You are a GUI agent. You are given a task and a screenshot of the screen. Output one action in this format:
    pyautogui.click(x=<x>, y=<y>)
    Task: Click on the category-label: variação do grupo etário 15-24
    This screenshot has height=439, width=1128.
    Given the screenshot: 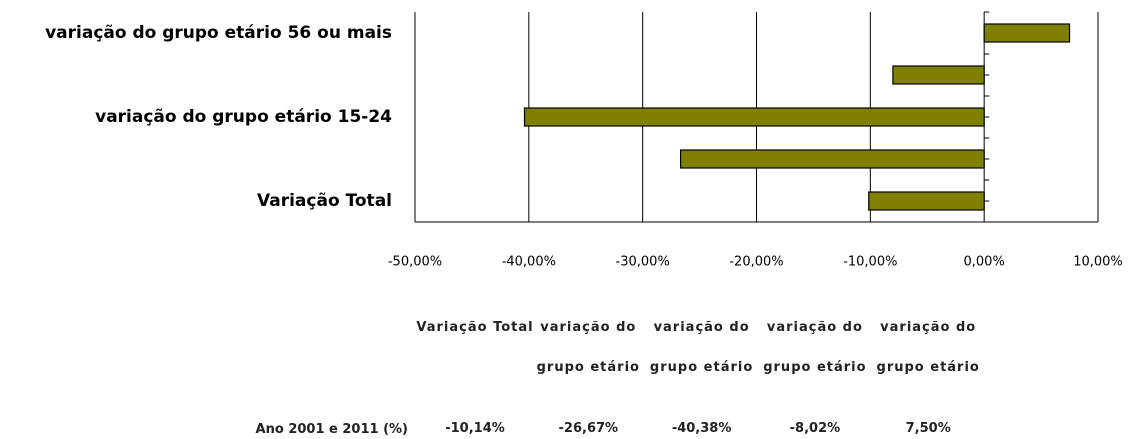 What is the action you would take?
    pyautogui.click(x=243, y=117)
    